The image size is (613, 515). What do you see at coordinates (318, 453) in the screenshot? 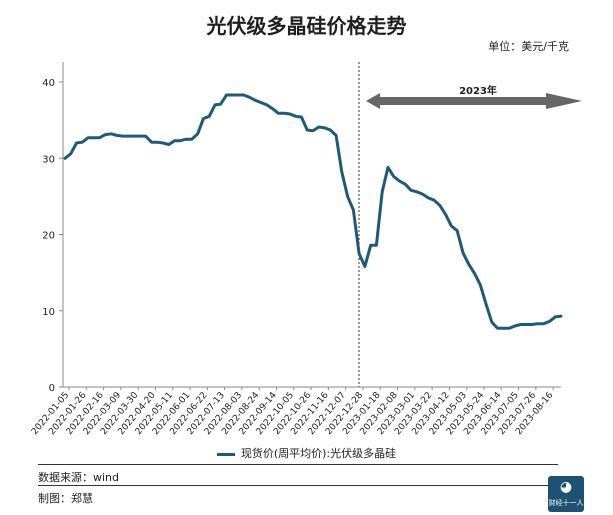
I see `legend-label: 现货价(周平均价):光伏级多晶硅` at bounding box center [318, 453].